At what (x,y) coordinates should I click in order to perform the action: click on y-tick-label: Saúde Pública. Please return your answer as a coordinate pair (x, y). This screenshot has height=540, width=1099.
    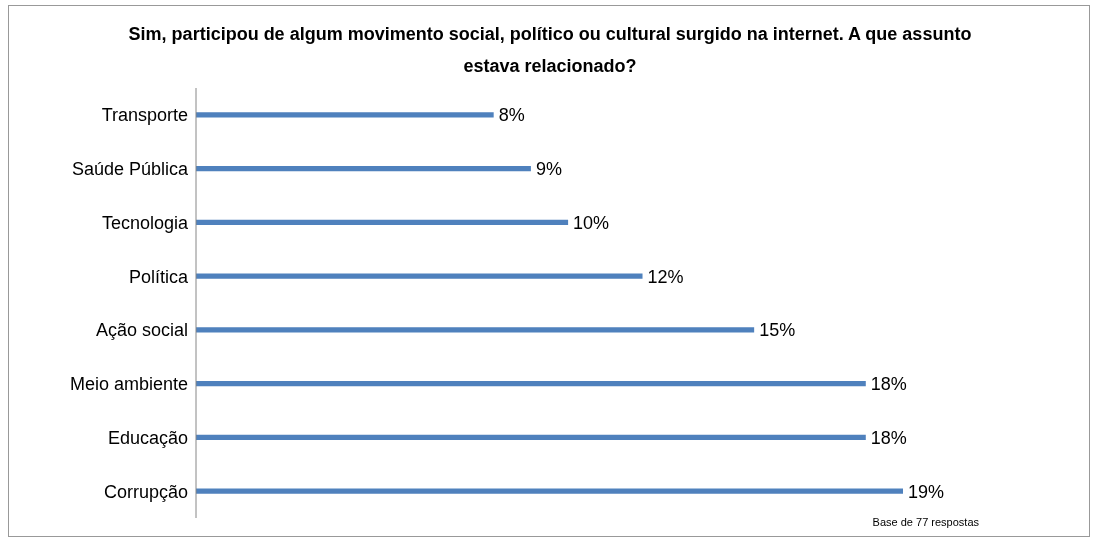
    Looking at the image, I should click on (130, 169).